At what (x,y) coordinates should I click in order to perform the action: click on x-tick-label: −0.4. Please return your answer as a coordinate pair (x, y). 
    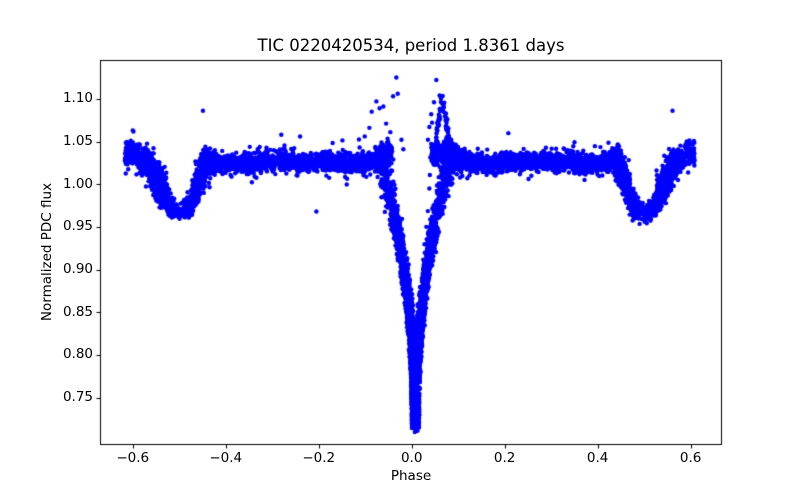
    Looking at the image, I should click on (226, 458).